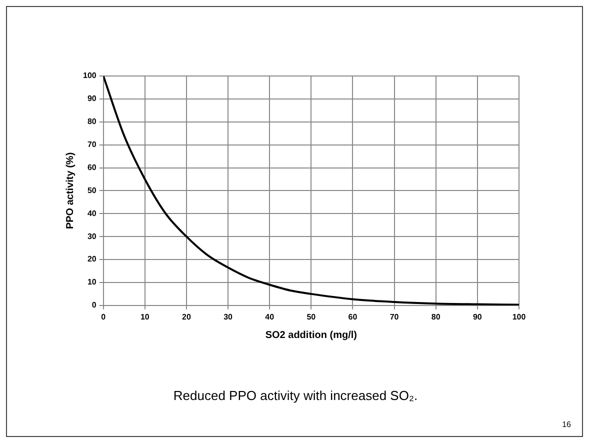 This screenshot has width=591, height=445. I want to click on y-axis-title: PPO activity (%), so click(70, 191).